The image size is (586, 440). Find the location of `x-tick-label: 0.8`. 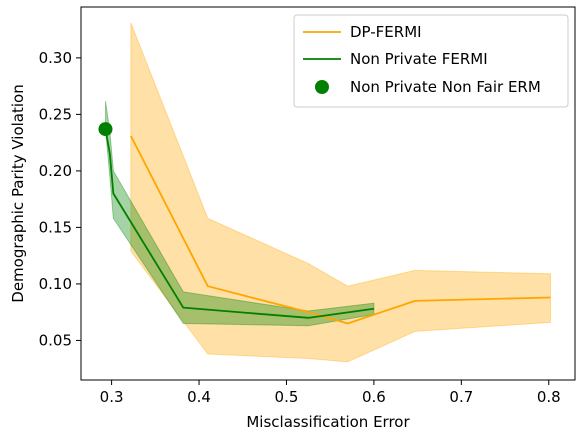

x-tick-label: 0.8 is located at coordinates (549, 397).